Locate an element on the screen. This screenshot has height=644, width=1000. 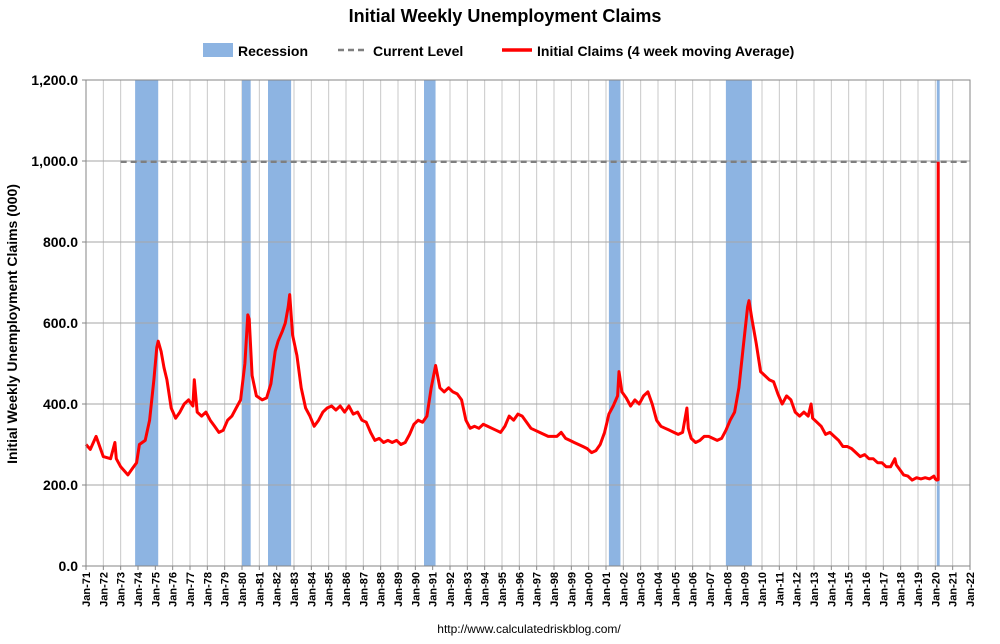
y-axis: 0.0 200.0 400.0 600.0 800.0 1,000.0 1,200.0 is located at coordinates (58, 323).